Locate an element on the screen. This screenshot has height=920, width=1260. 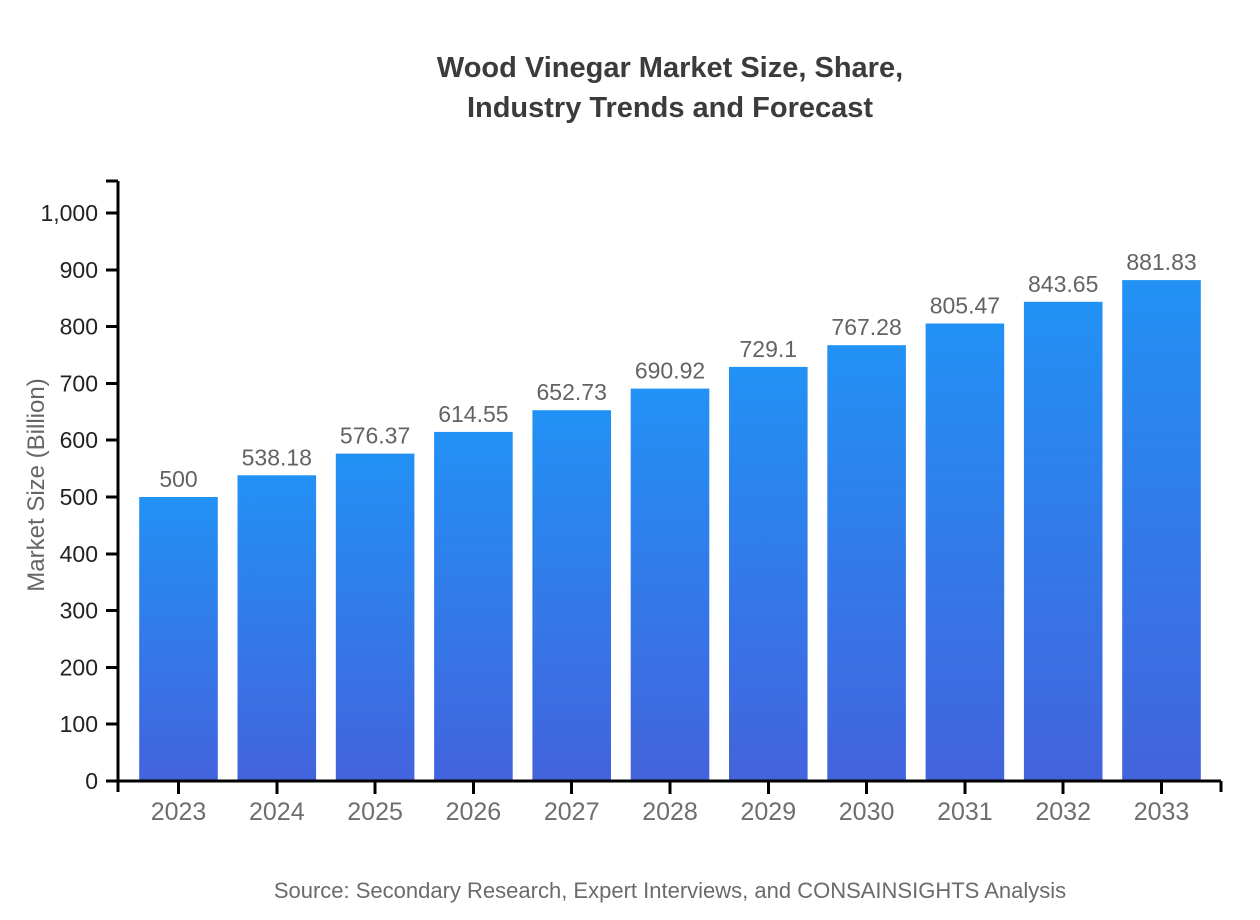
y-axis-tick-label: 200 is located at coordinates (79, 667).